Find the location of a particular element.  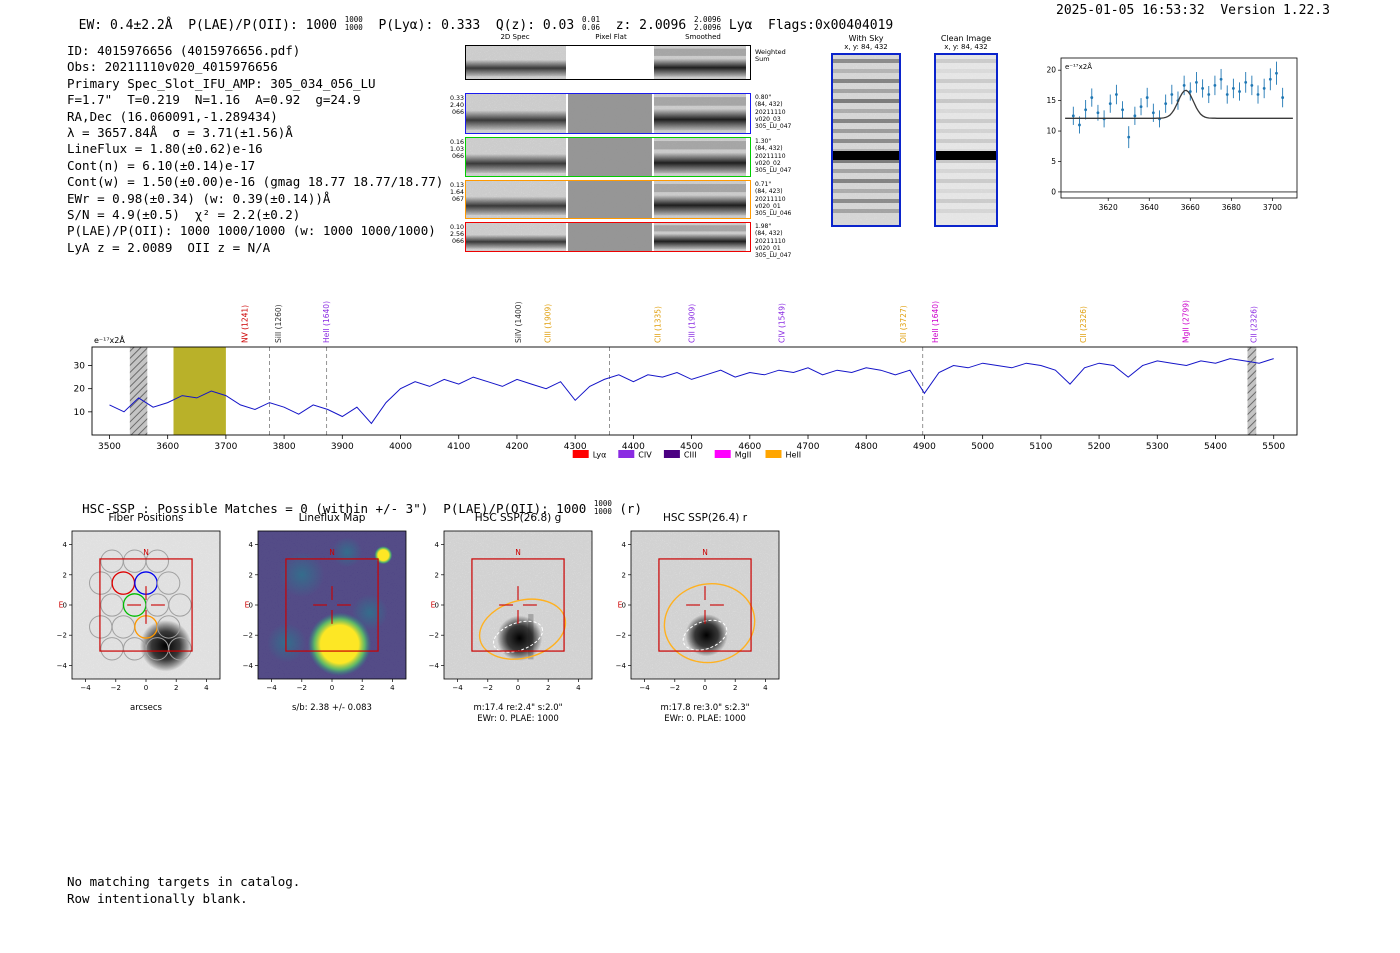

qz-range: 0.01 0.06 is located at coordinates (591, 23).